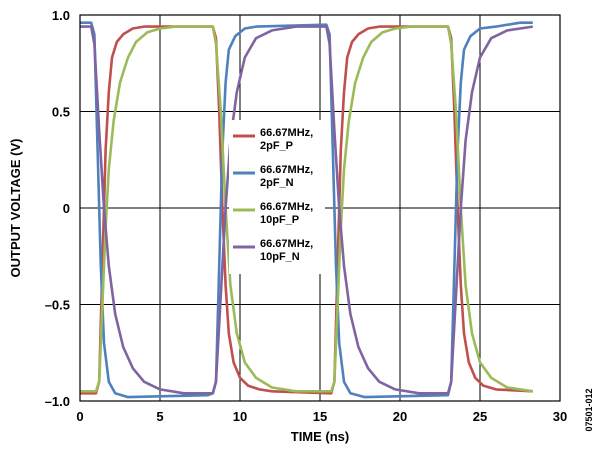 The width and height of the screenshot is (600, 462). Describe the element at coordinates (560, 416) in the screenshot. I see `x-tick-label: 30` at that location.